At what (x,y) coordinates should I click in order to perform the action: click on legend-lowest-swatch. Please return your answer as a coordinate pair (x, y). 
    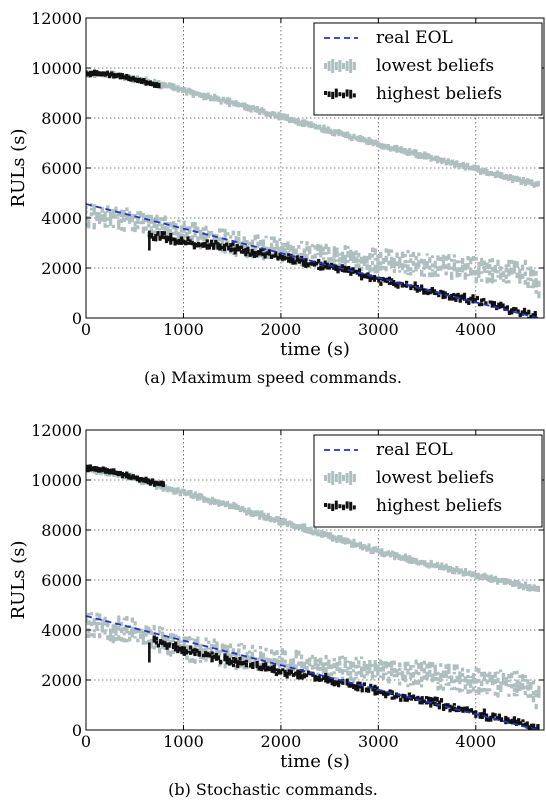
    Looking at the image, I should click on (340, 66).